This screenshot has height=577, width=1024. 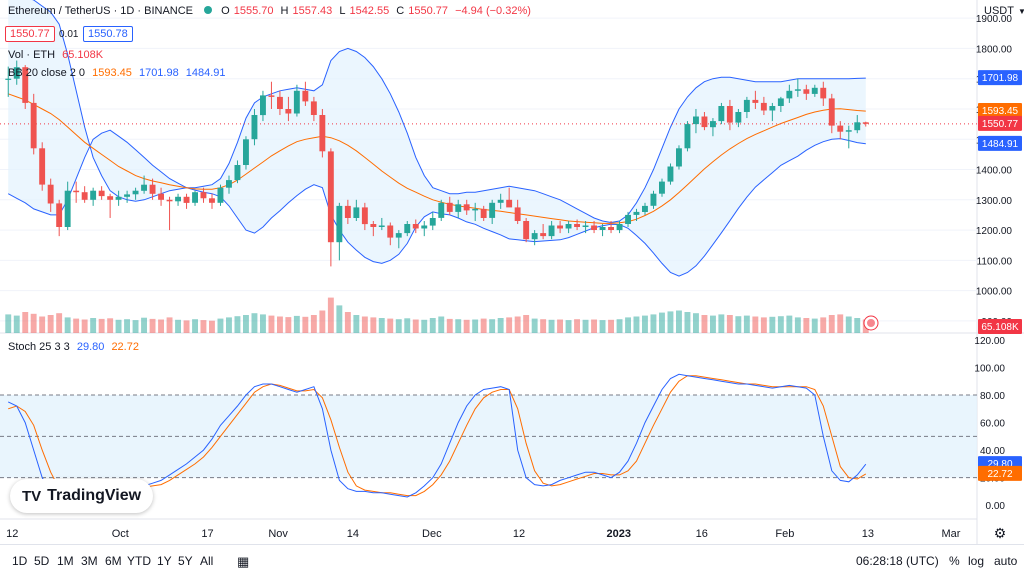 I want to click on ohlc-high-label: H, so click(x=284, y=11).